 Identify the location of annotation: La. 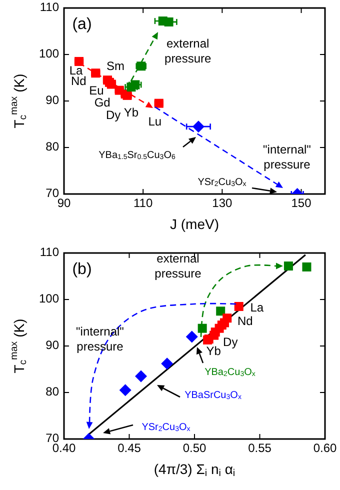
(257, 307).